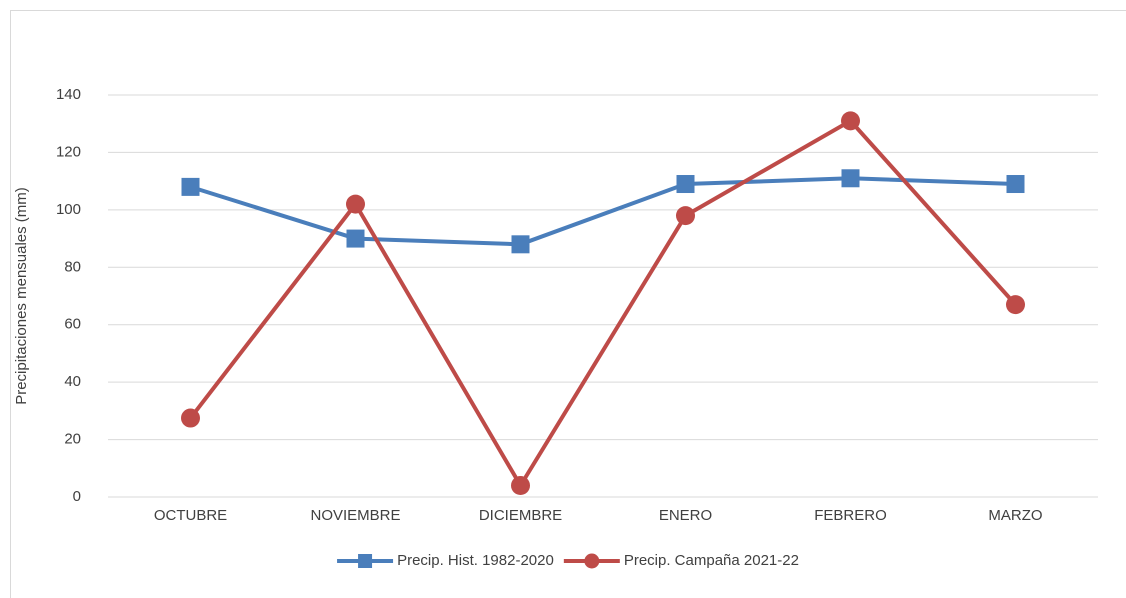 This screenshot has width=1126, height=598. What do you see at coordinates (72, 381) in the screenshot?
I see `y-tick-label: 40` at bounding box center [72, 381].